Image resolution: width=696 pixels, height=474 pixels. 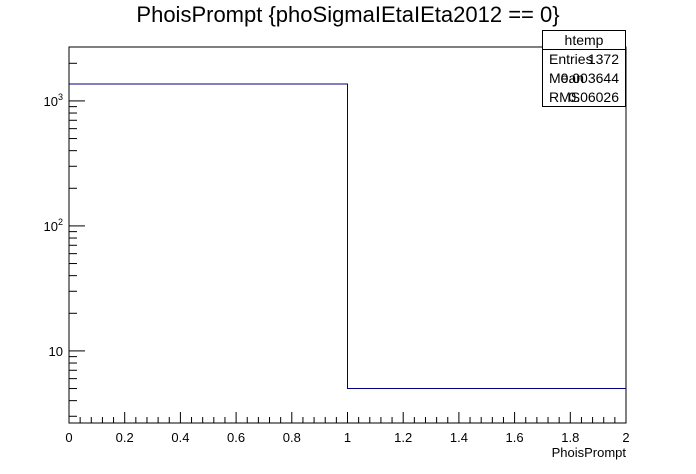 I want to click on x-tick-label: 0.2, so click(x=125, y=437).